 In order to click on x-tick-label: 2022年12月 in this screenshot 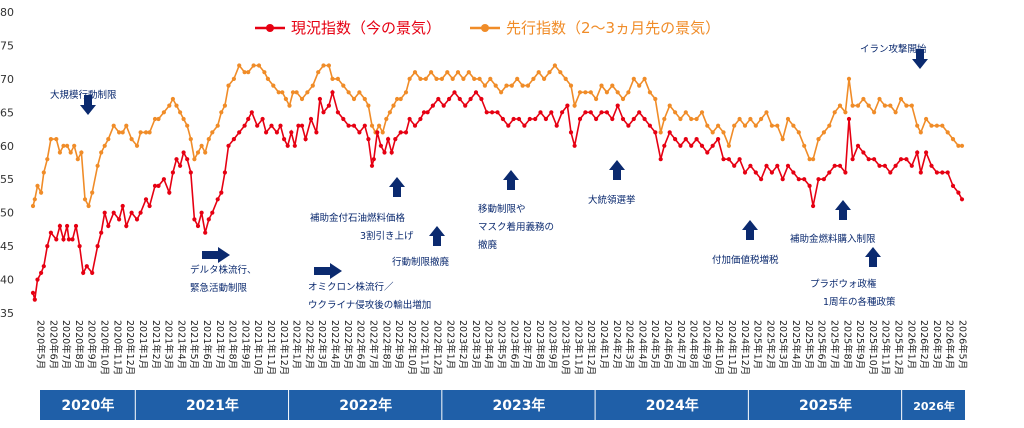, I will do `click(437, 347)`.